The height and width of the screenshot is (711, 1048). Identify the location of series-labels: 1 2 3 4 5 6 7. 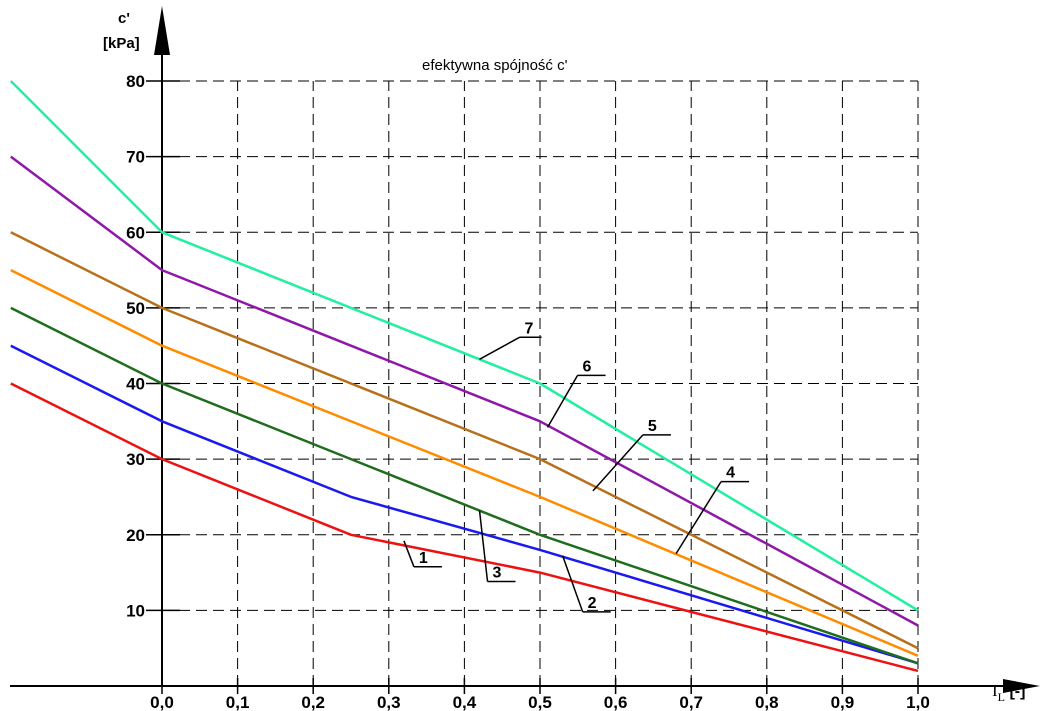
(576, 466).